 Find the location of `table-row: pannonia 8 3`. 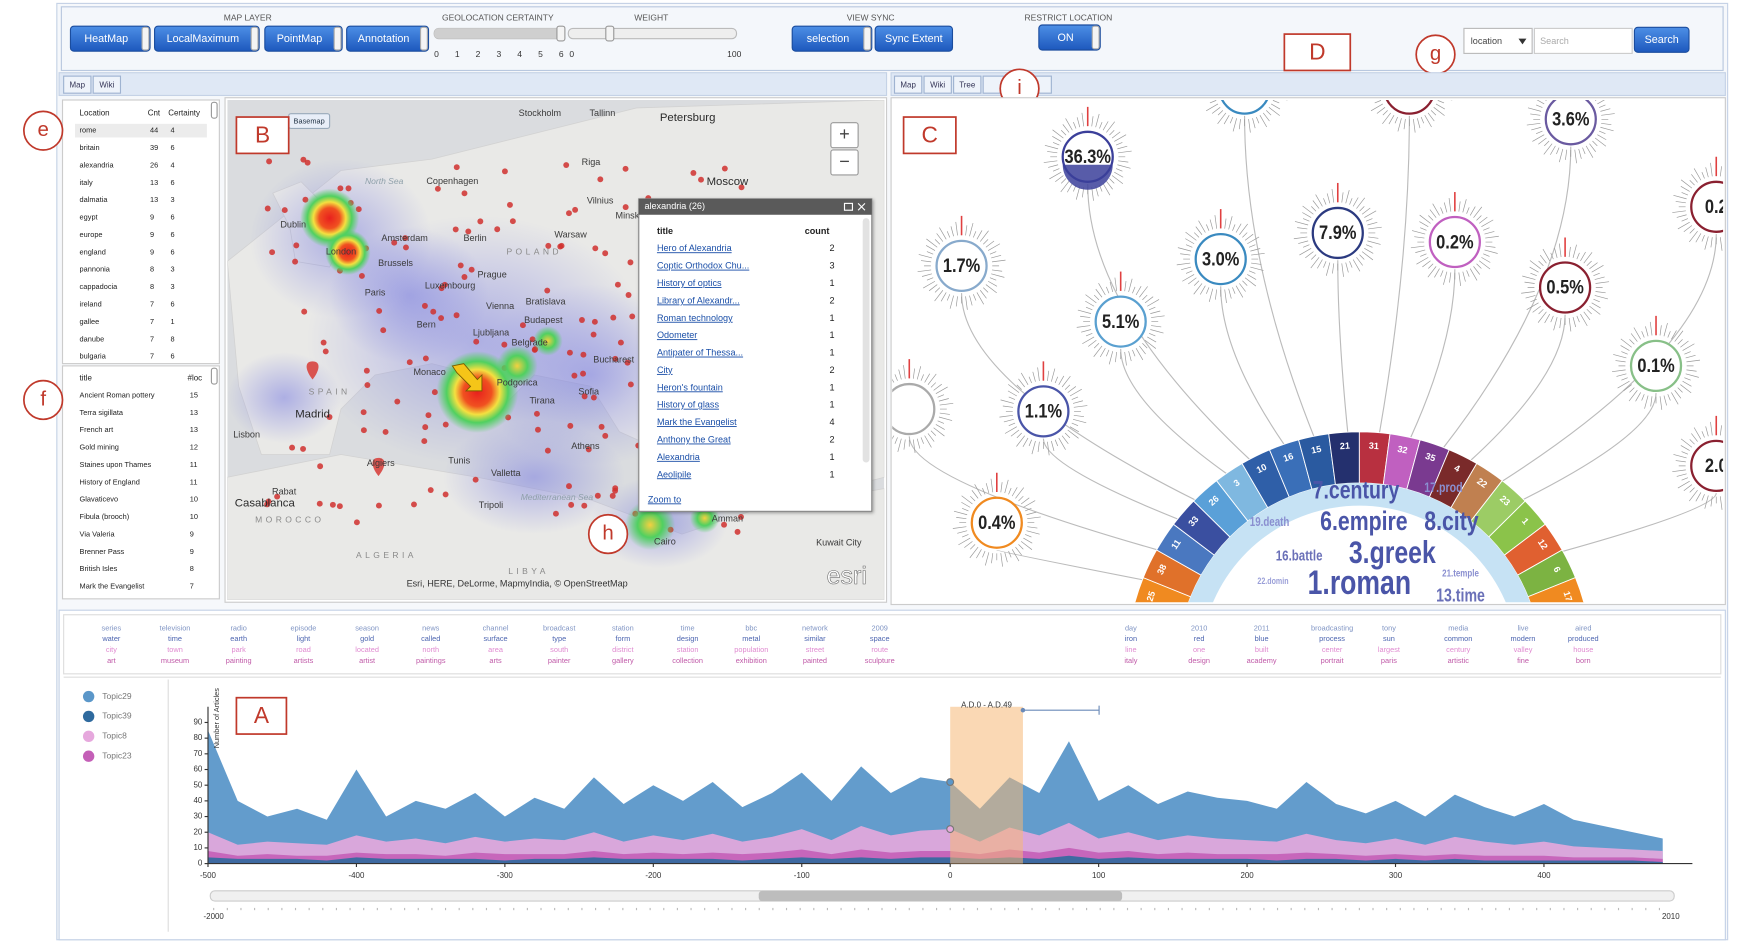

table-row: pannonia 8 3 is located at coordinates (127, 269).